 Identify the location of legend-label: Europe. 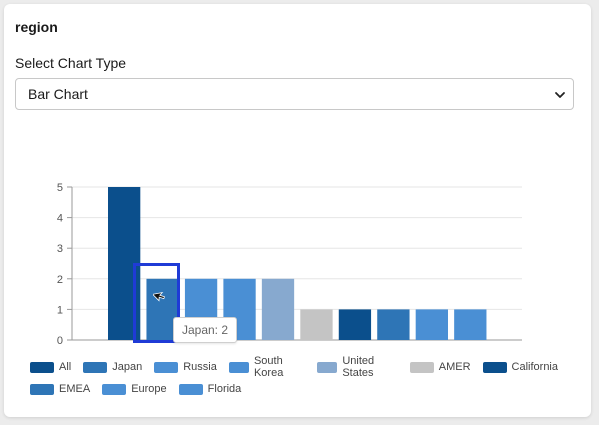
(149, 389).